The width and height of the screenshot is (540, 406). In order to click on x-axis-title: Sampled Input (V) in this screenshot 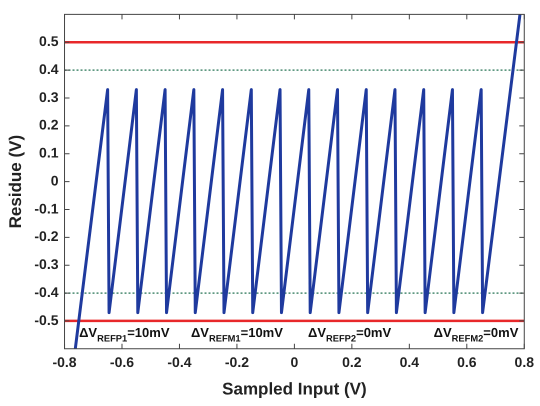, I will do `click(294, 388)`.